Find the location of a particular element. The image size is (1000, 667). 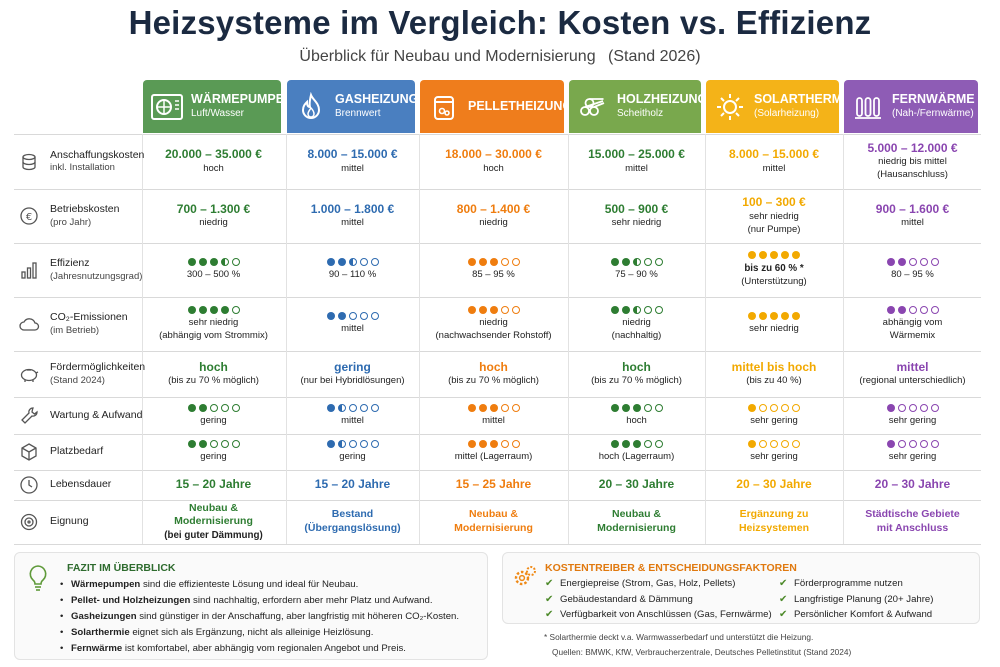

column-title: HOLZHEIZUNG is located at coordinates (662, 99).